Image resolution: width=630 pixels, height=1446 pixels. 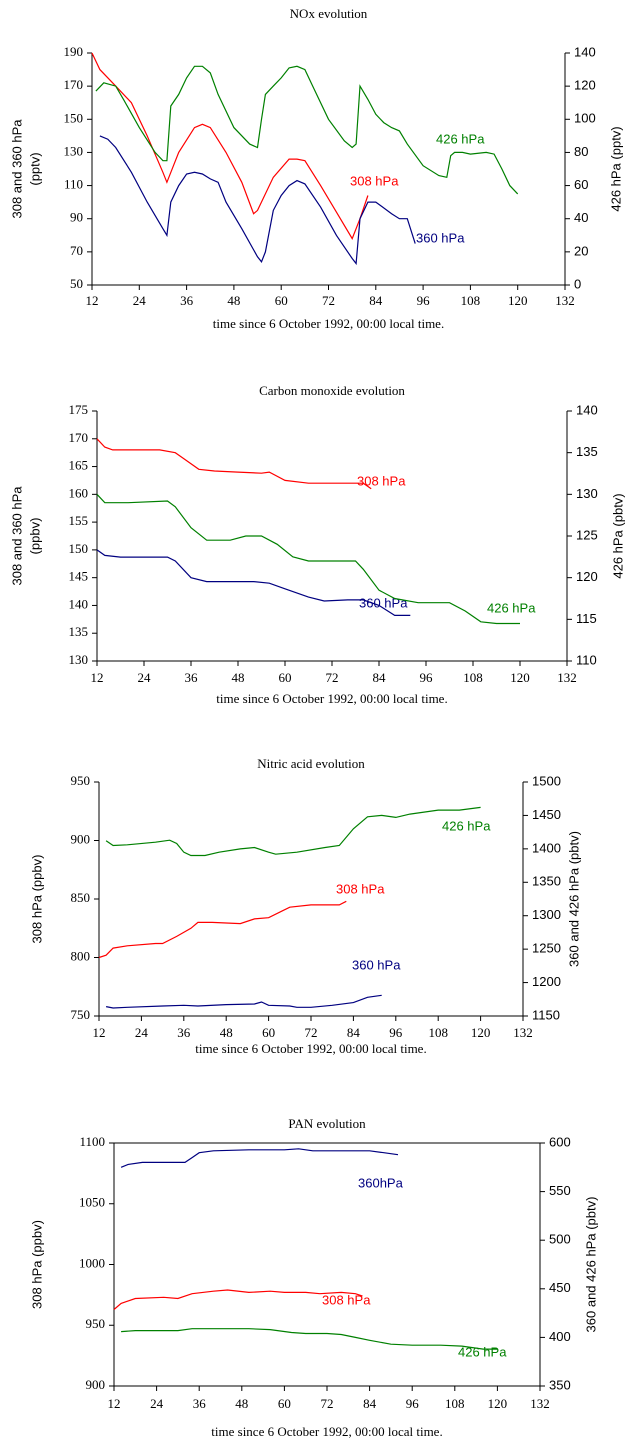 What do you see at coordinates (581, 217) in the screenshot?
I see `y2-tick-label: 40` at bounding box center [581, 217].